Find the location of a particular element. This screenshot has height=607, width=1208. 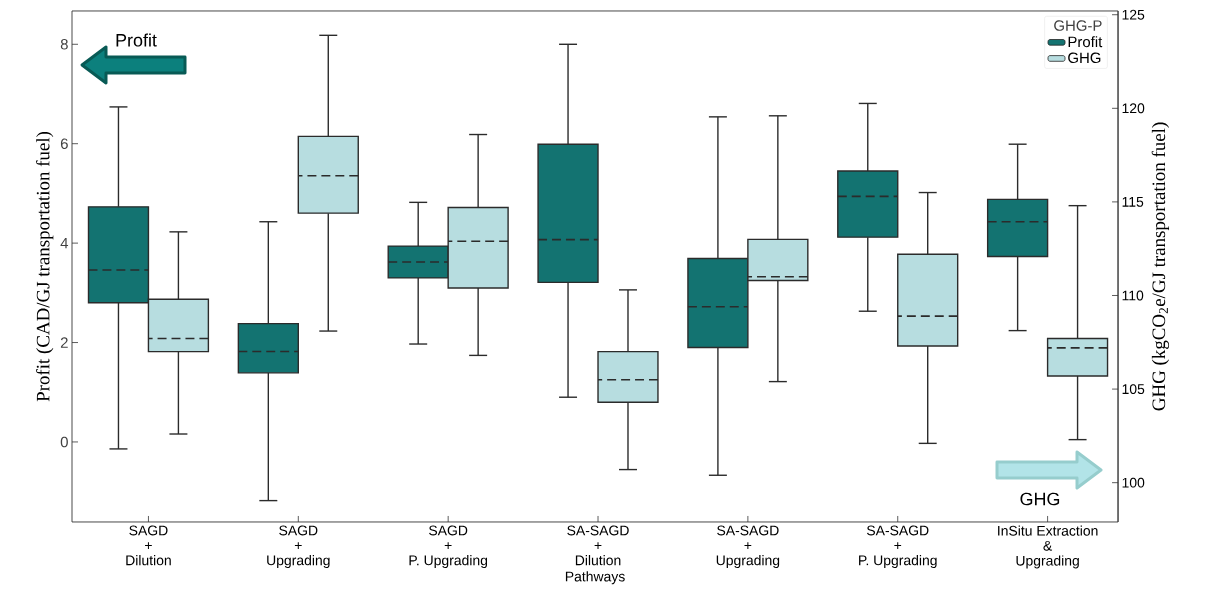

y2-tick-label: 120 is located at coordinates (1133, 108).